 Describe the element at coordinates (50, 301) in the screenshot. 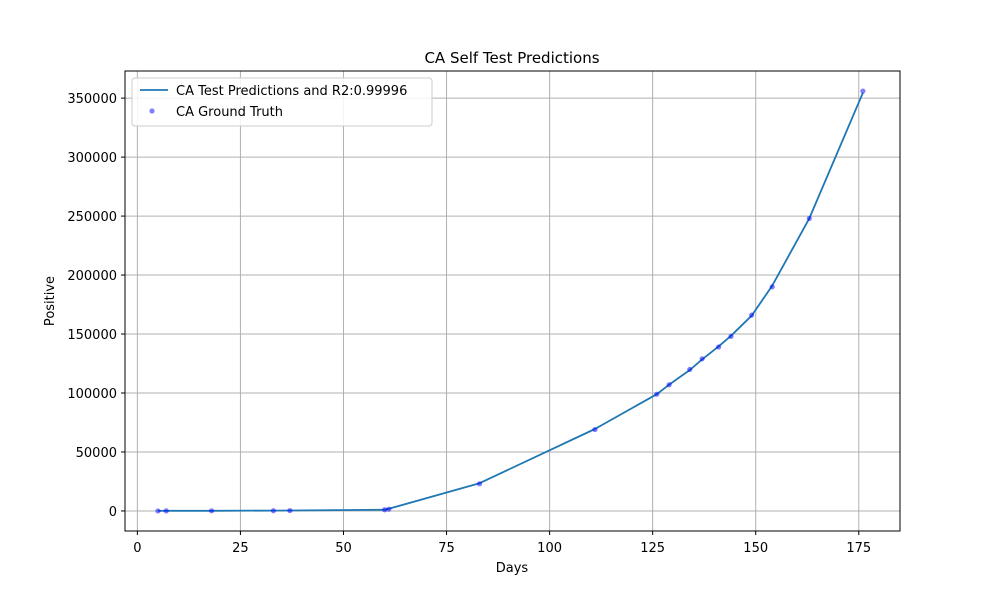

I see `y-axis-label: Positive` at that location.